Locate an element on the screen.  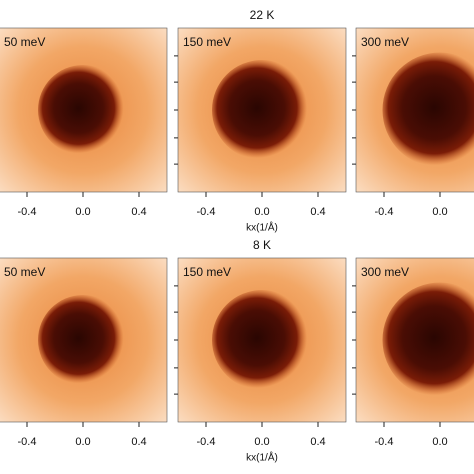
row-title: 8 K is located at coordinates (262, 245).